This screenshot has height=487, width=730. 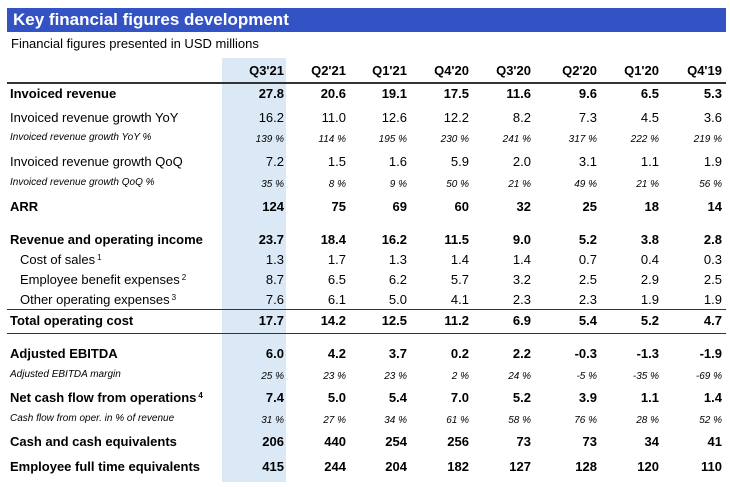 I want to click on row-label: Revenue and operating income, so click(x=106, y=240).